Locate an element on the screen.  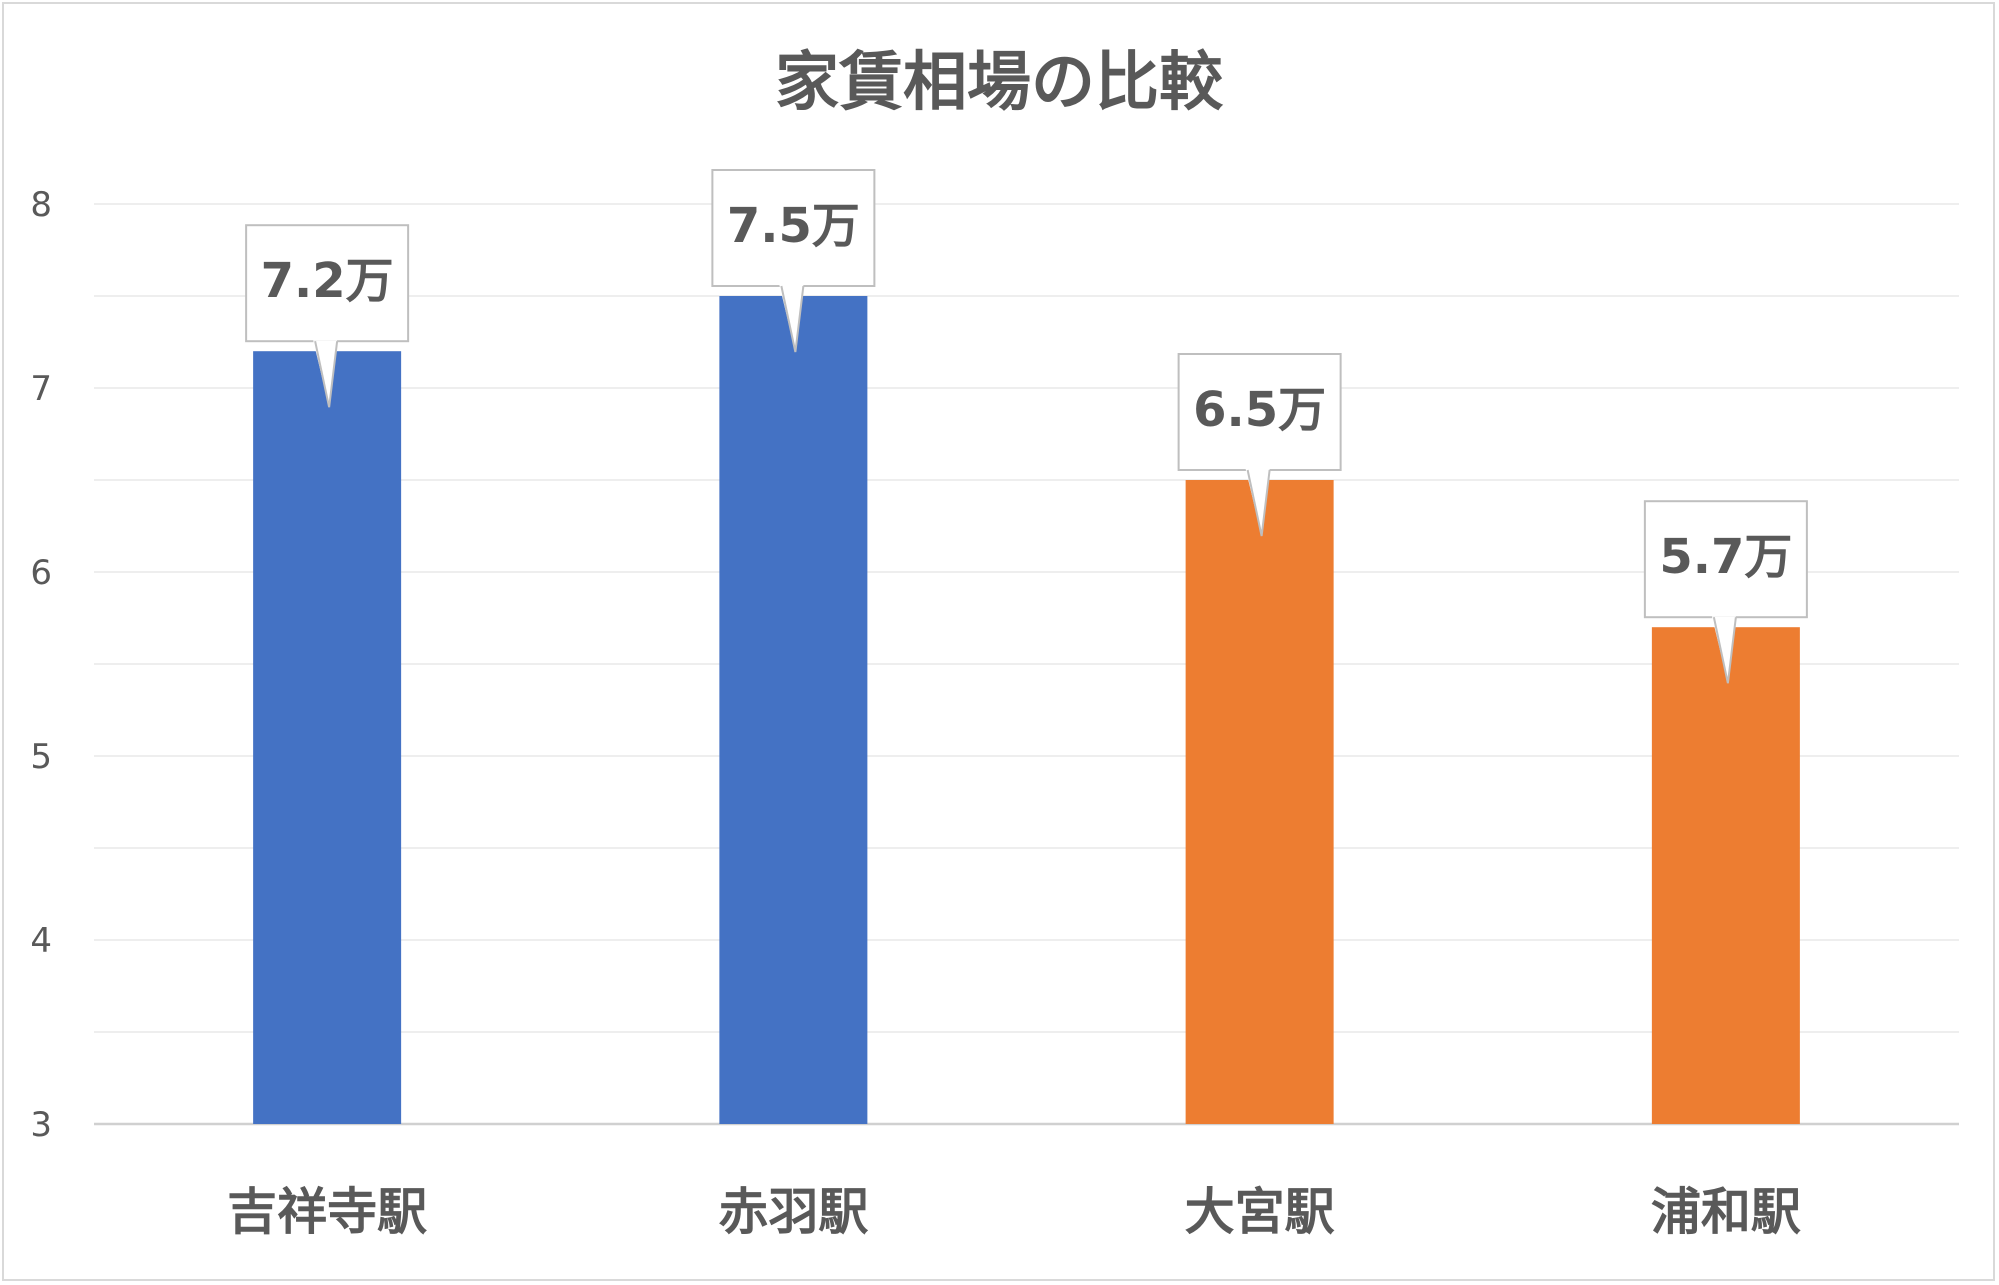
category-label: 吉祥寺駅 is located at coordinates (327, 1212).